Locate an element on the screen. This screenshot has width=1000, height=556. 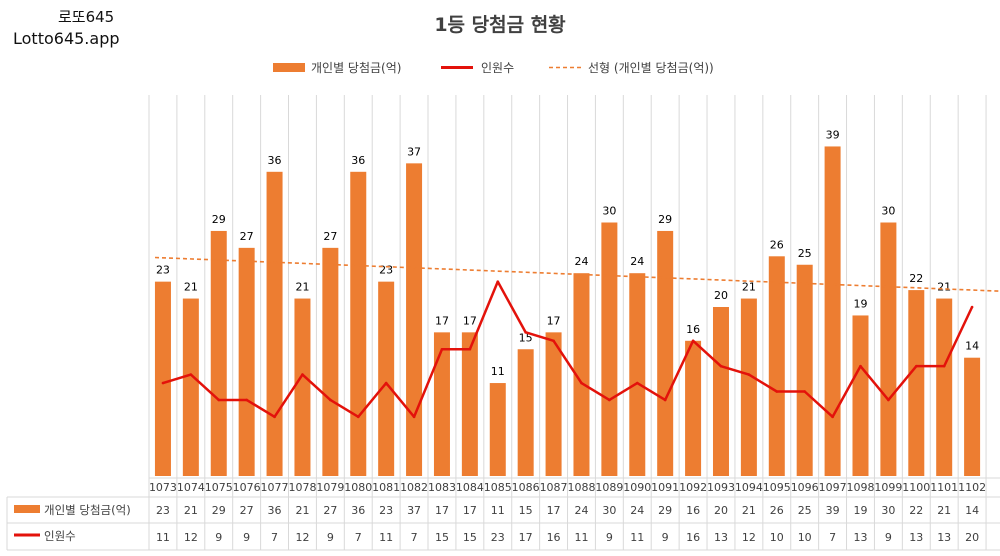
bar-data-label: 20 is located at coordinates (721, 295).